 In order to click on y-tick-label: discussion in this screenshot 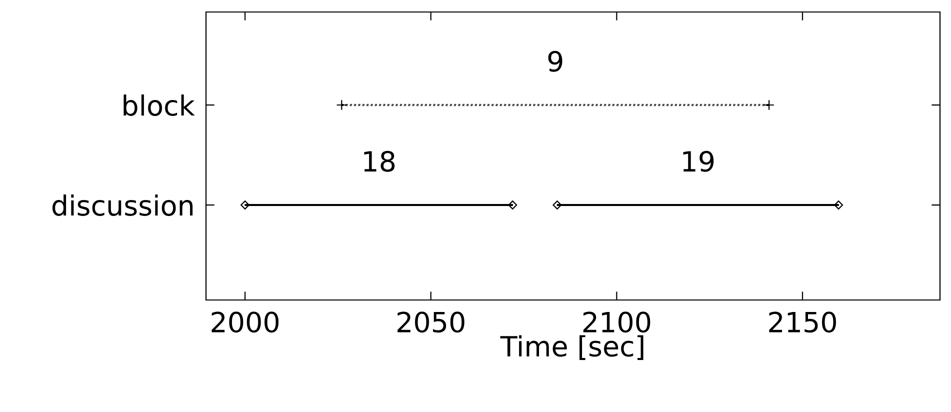, I will do `click(122, 205)`.